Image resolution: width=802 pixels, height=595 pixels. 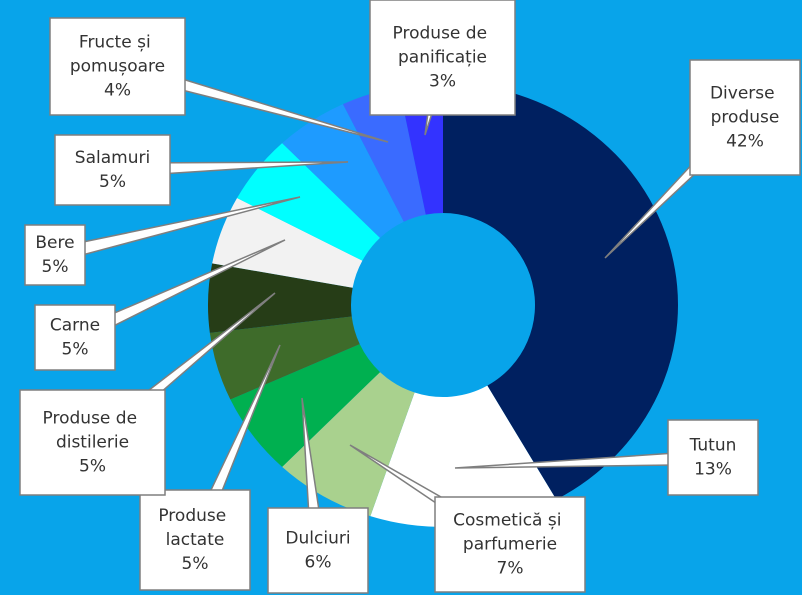 What do you see at coordinates (194, 528) in the screenshot?
I see `category-label: Produse lactate` at bounding box center [194, 528].